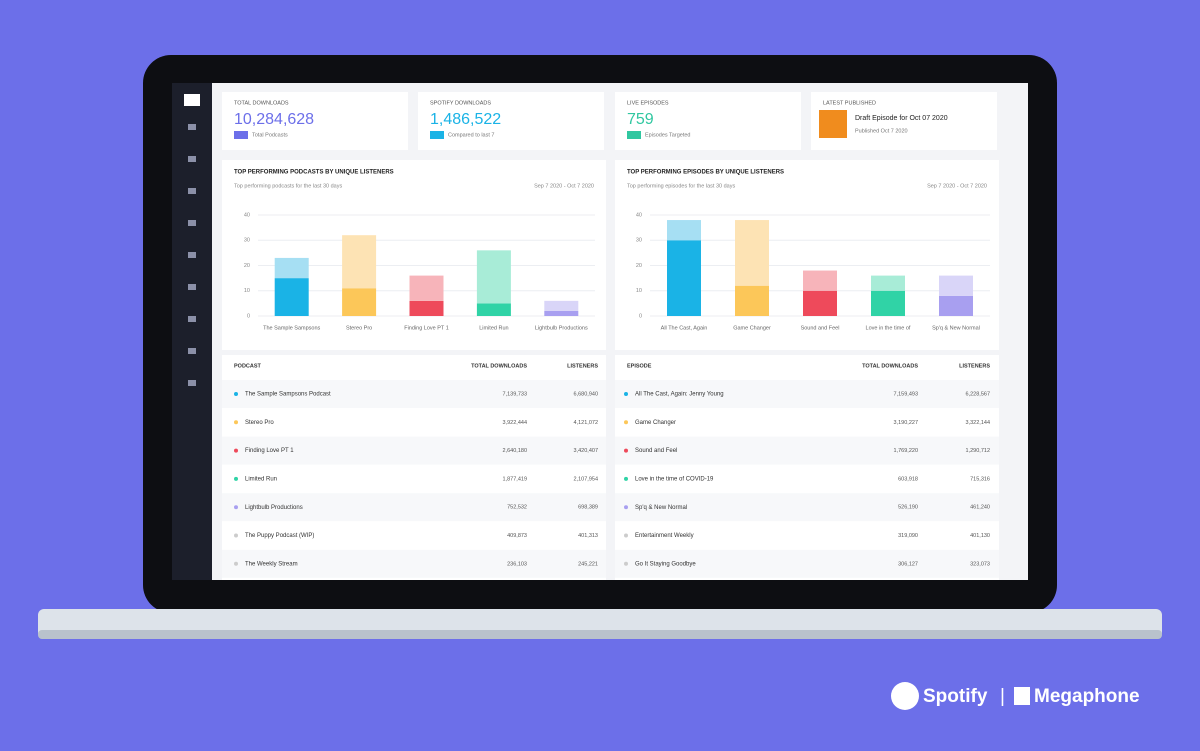  Describe the element at coordinates (640, 316) in the screenshot. I see `y-tick-label: 0` at that location.